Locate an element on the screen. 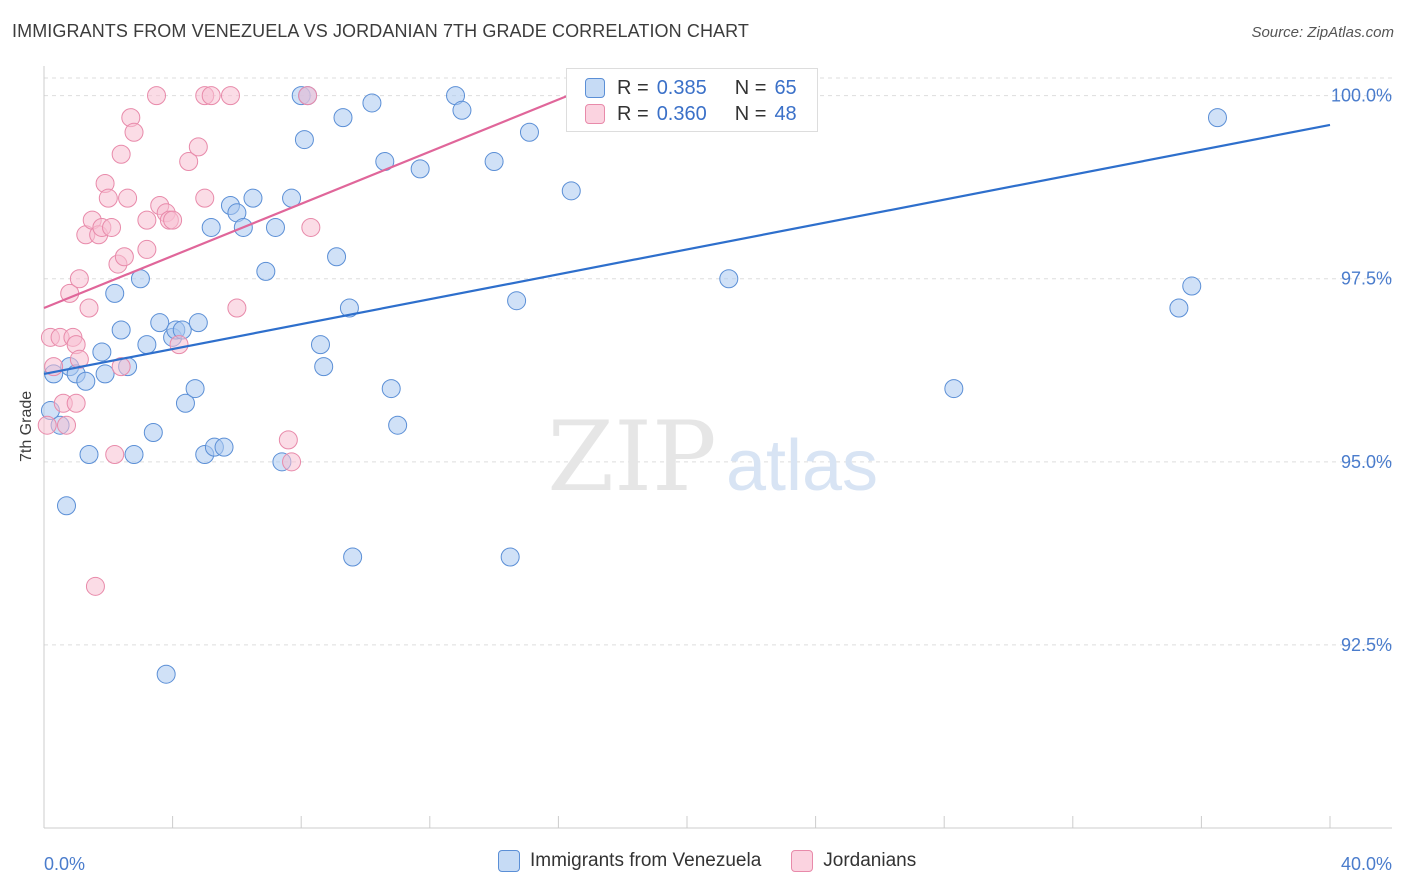 The image size is (1406, 892). x-tick-label: 0.0% is located at coordinates (64, 864).